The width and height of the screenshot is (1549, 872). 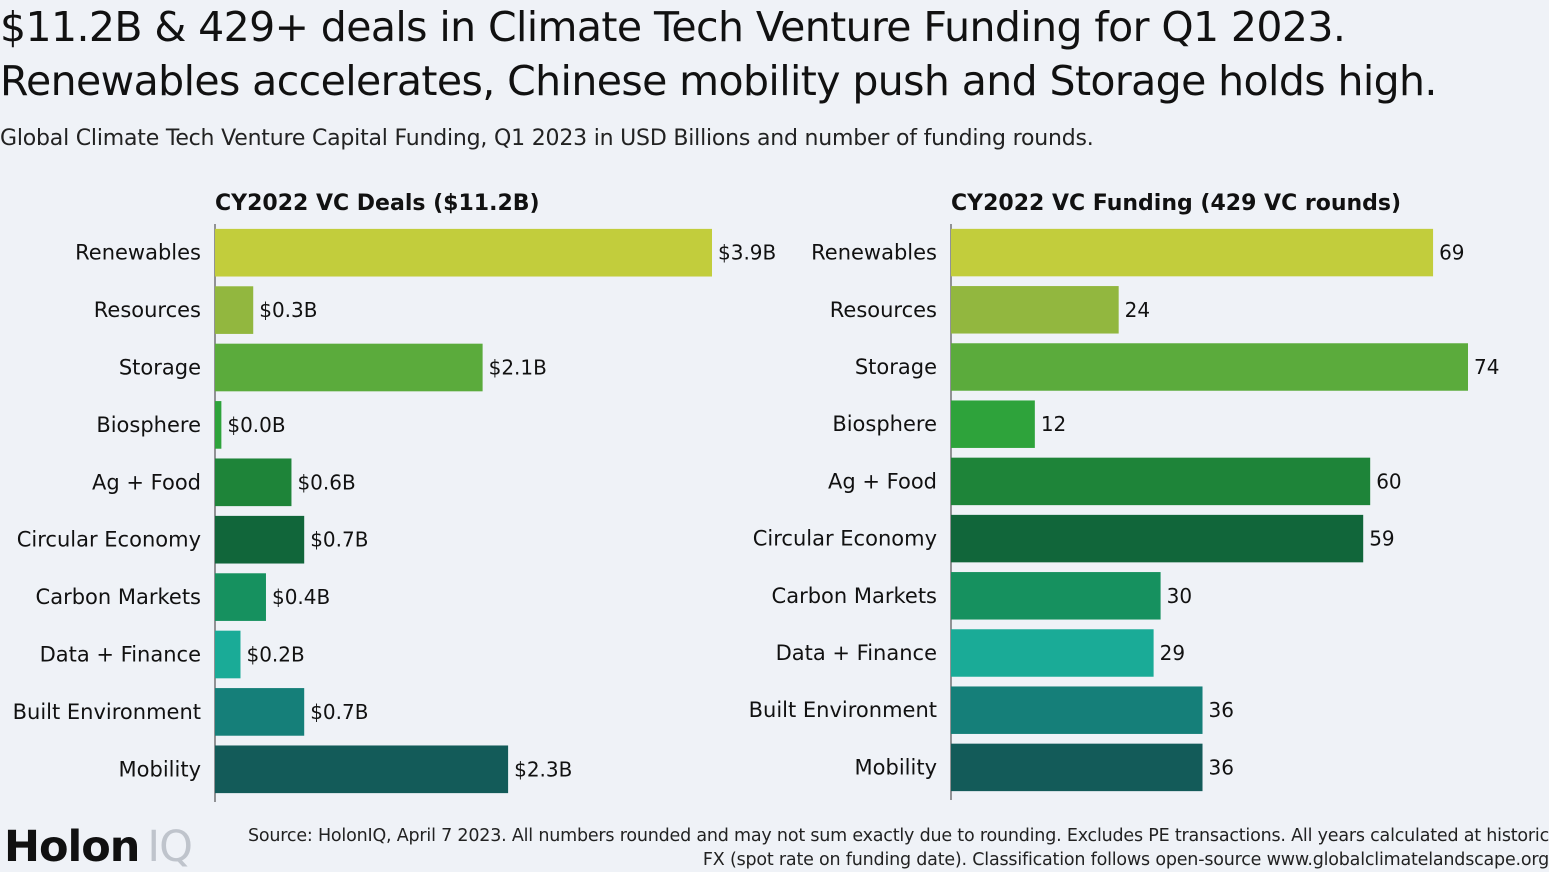 I want to click on value-label-ag-food: $0.6B, so click(x=326, y=482).